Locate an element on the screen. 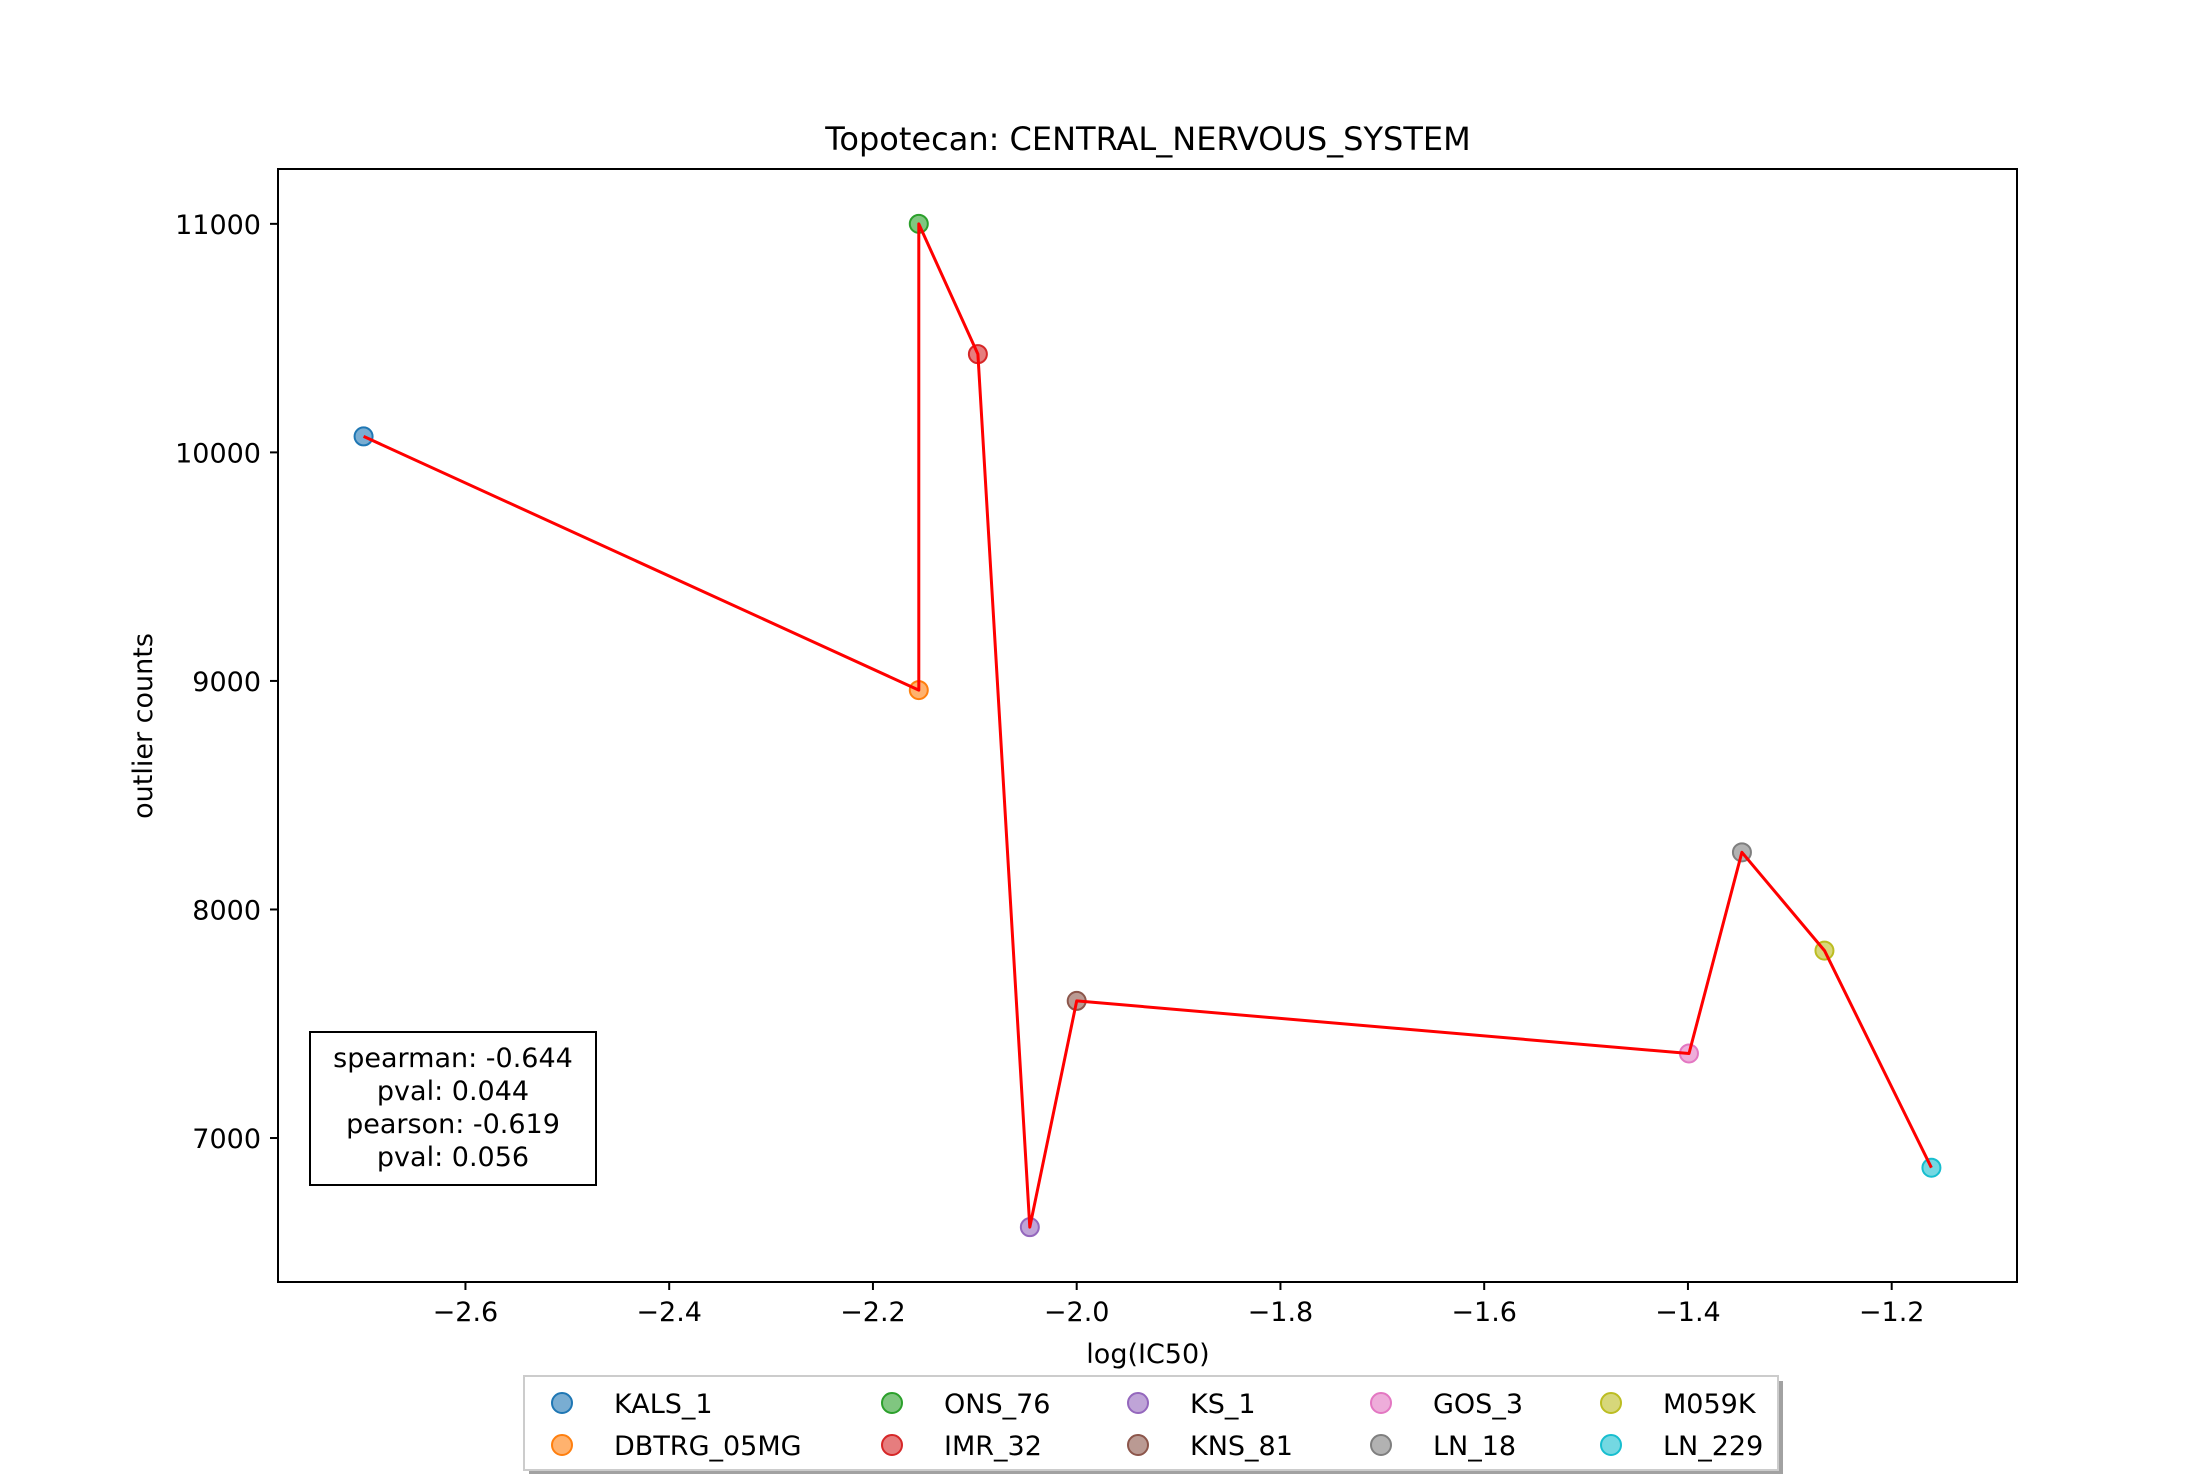  legend-label-m059k: M059K is located at coordinates (1710, 1404).